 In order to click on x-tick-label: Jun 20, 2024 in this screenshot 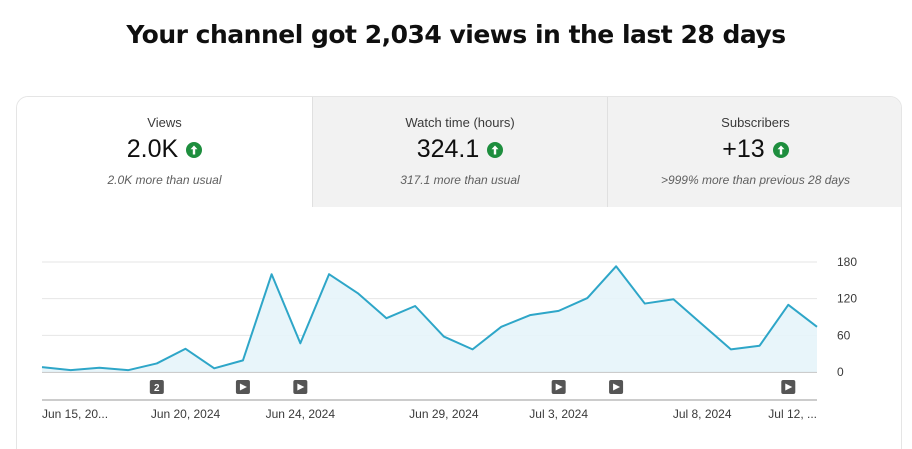, I will do `click(186, 414)`.